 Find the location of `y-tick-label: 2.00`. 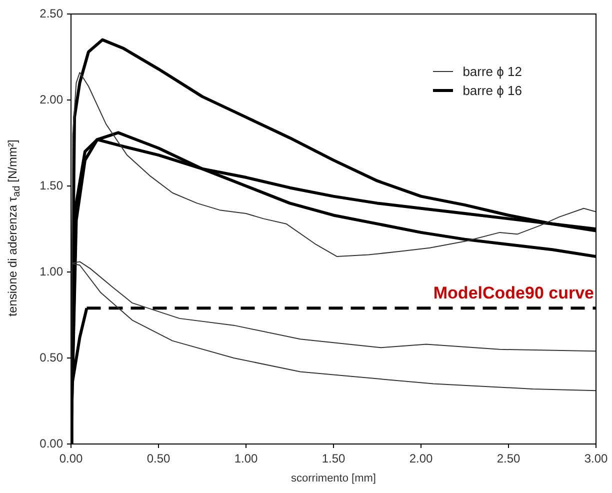

y-tick-label: 2.00 is located at coordinates (52, 99).